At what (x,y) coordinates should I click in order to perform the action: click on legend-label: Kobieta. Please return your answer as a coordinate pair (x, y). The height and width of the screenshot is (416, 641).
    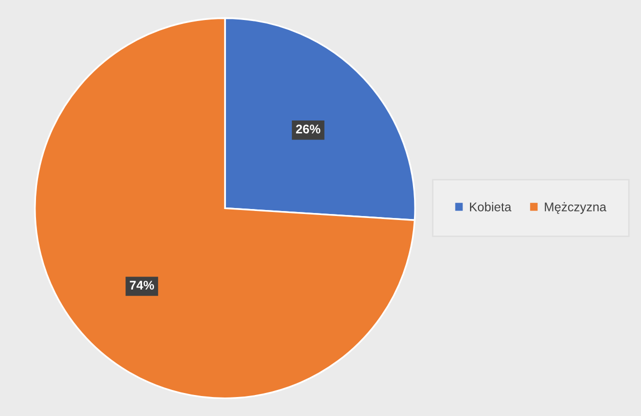
    Looking at the image, I should click on (491, 207).